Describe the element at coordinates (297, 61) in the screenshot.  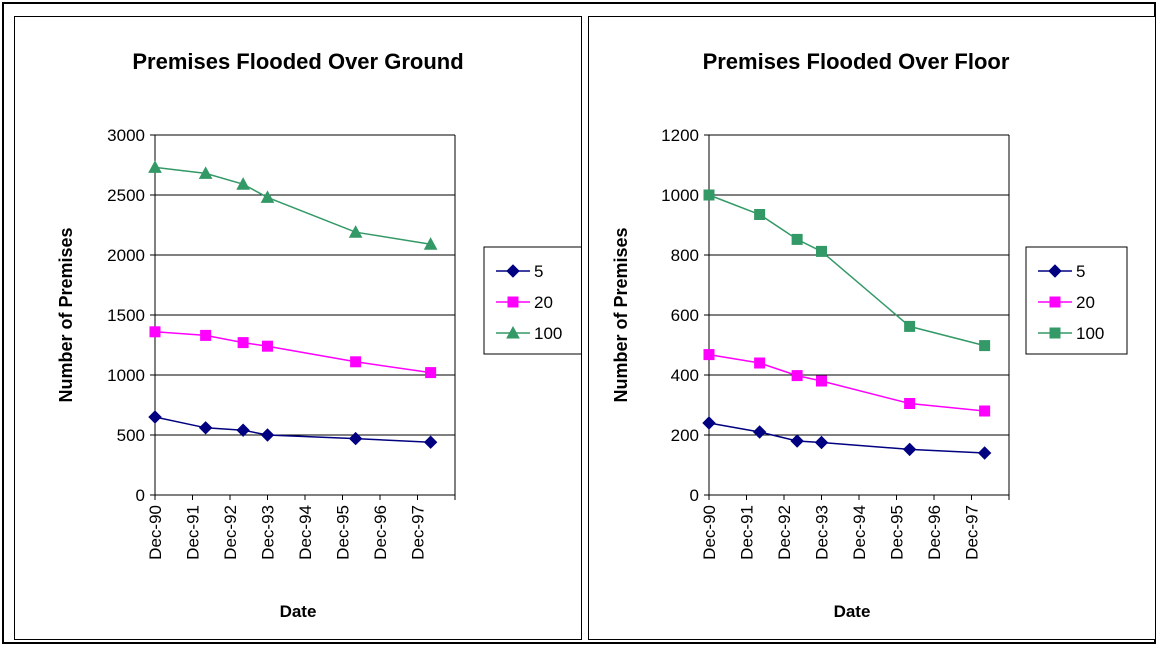
I see `chart-title-ground: Premises Flooded Over Ground` at that location.